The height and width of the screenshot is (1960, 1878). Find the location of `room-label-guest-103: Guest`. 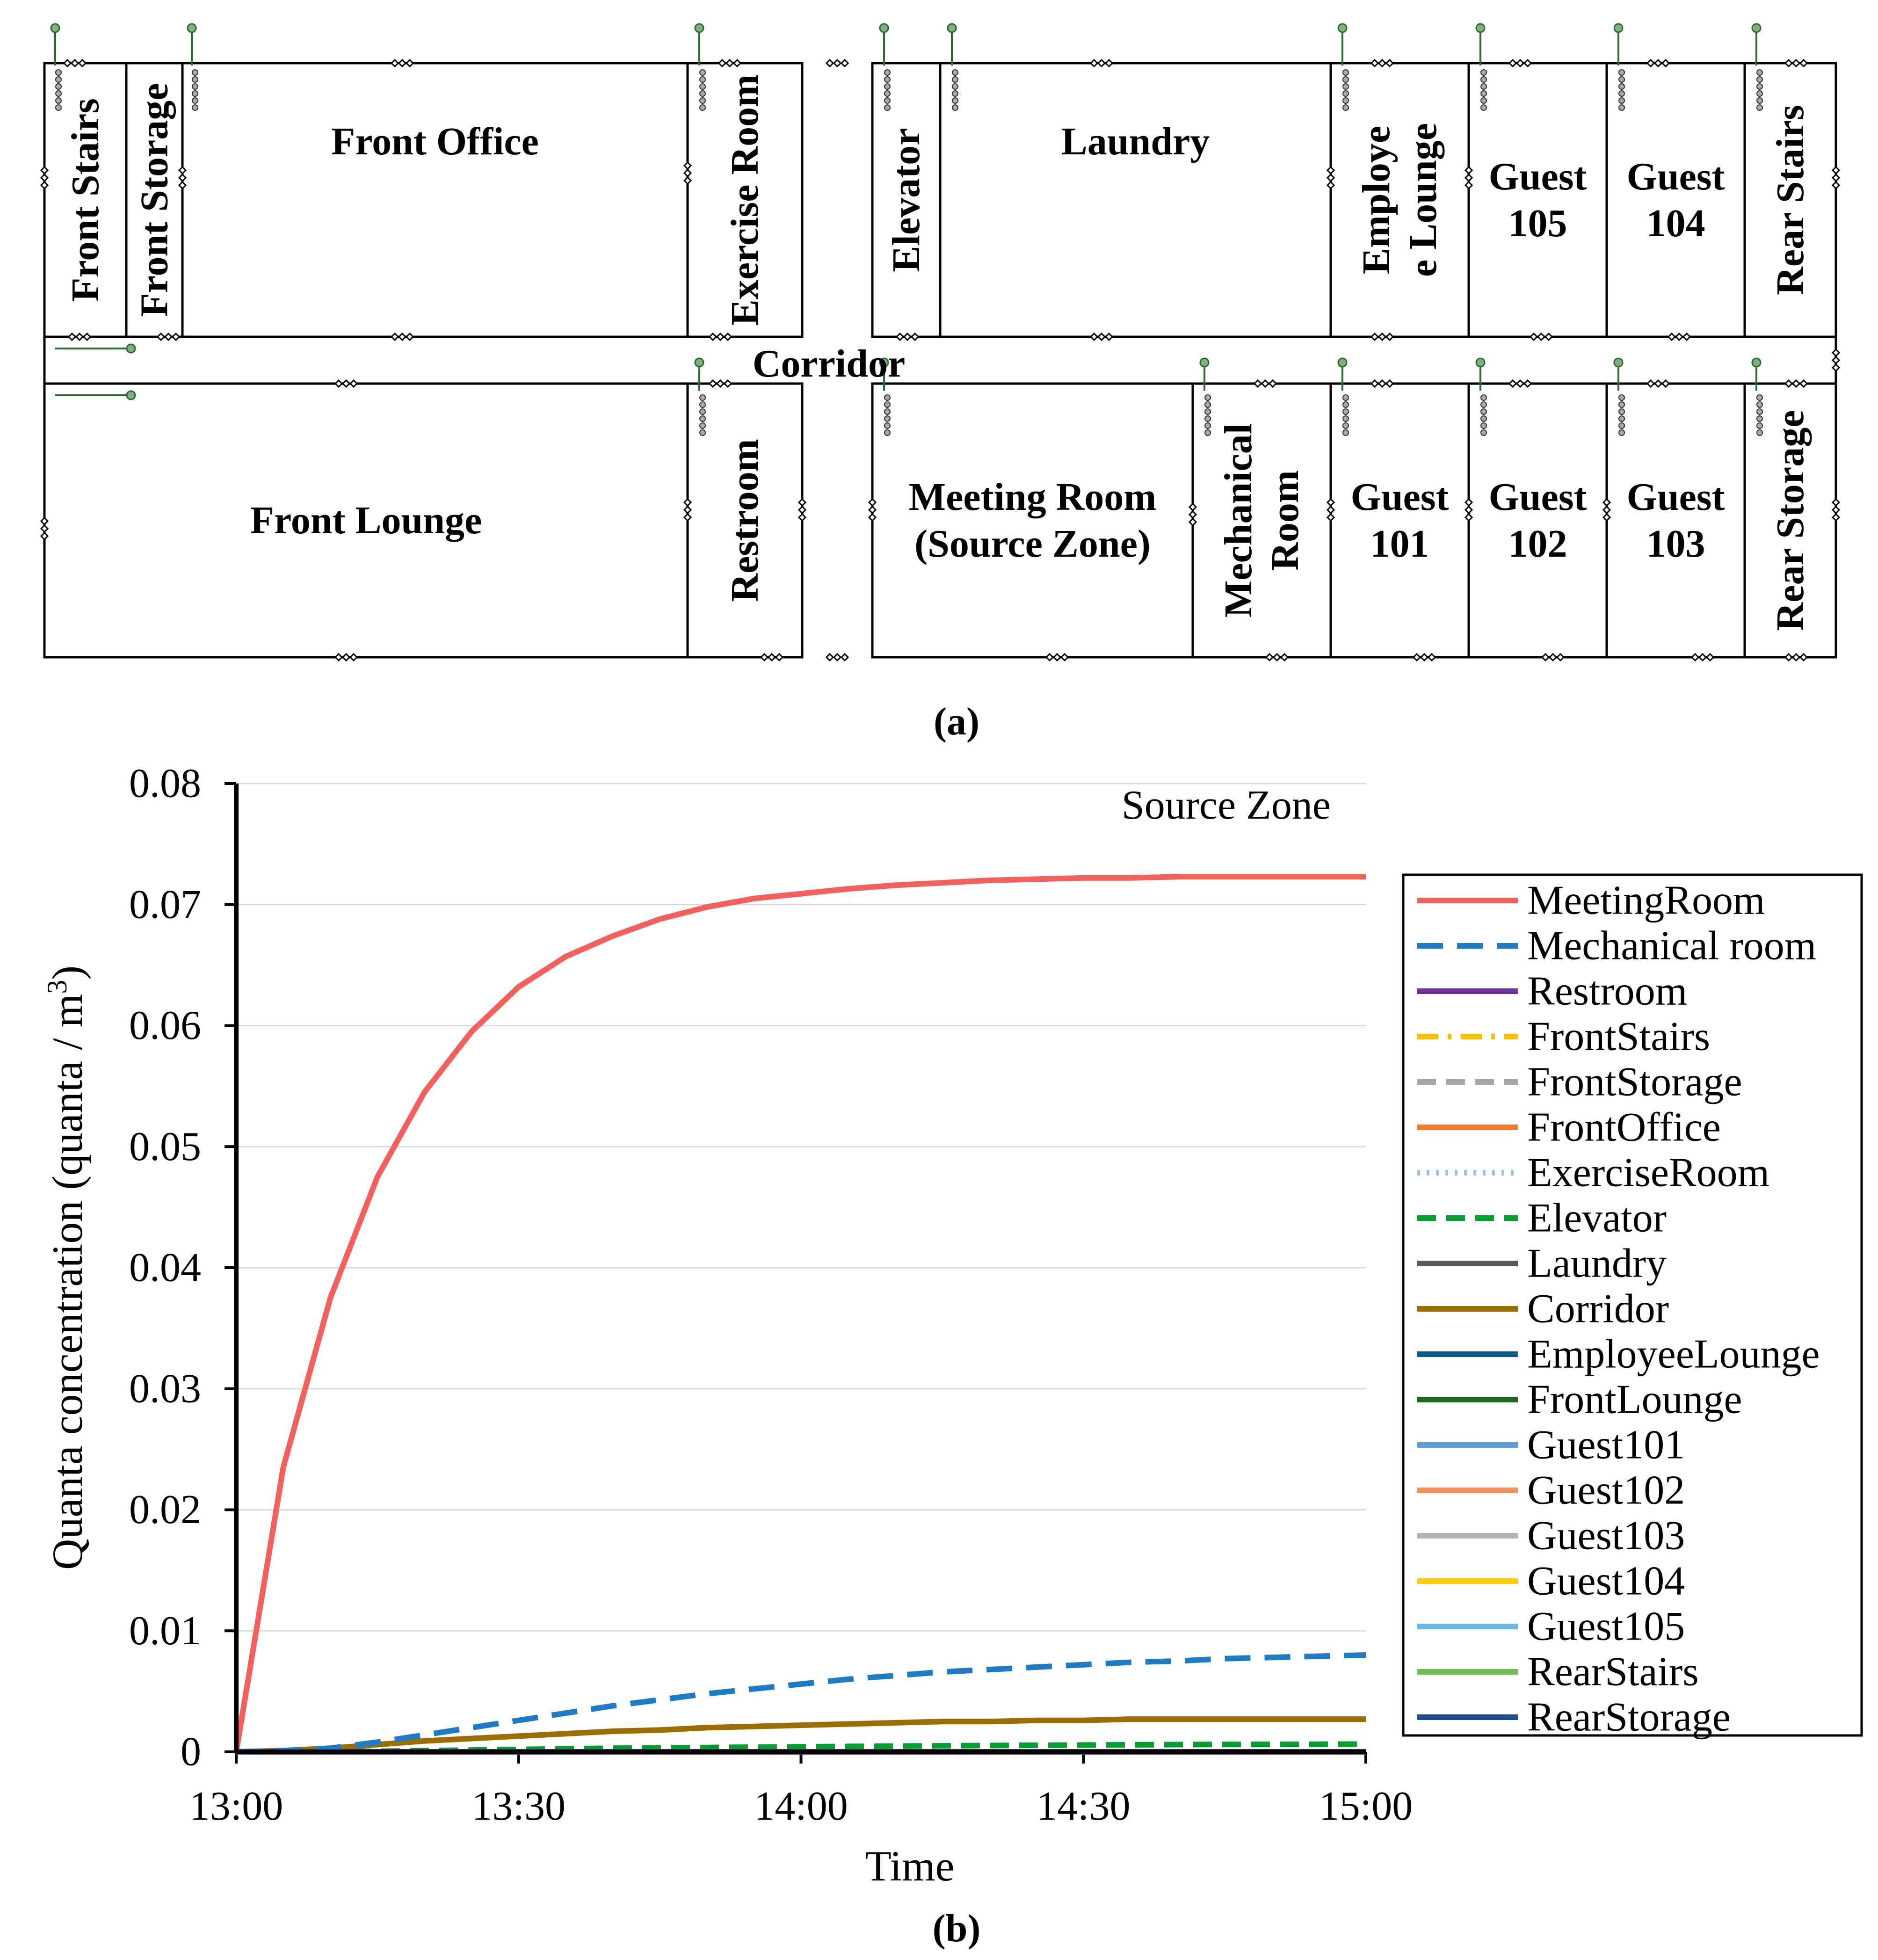

room-label-guest-103: Guest is located at coordinates (1676, 497).